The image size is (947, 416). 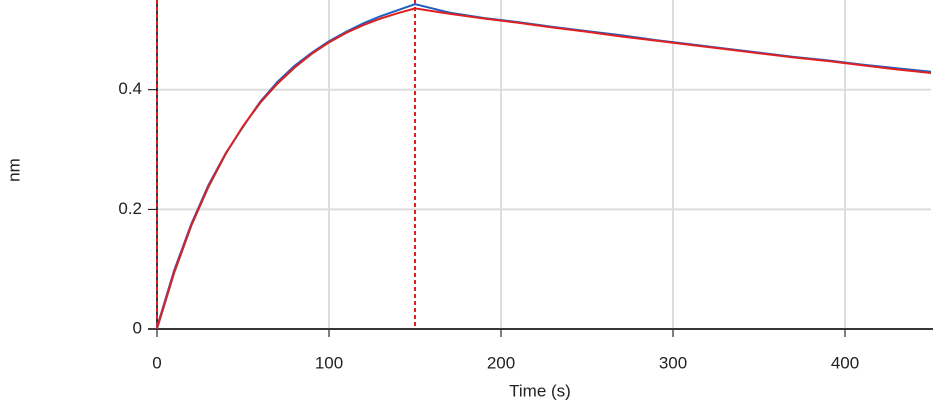 I want to click on x-tick-label: 400, so click(x=845, y=362).